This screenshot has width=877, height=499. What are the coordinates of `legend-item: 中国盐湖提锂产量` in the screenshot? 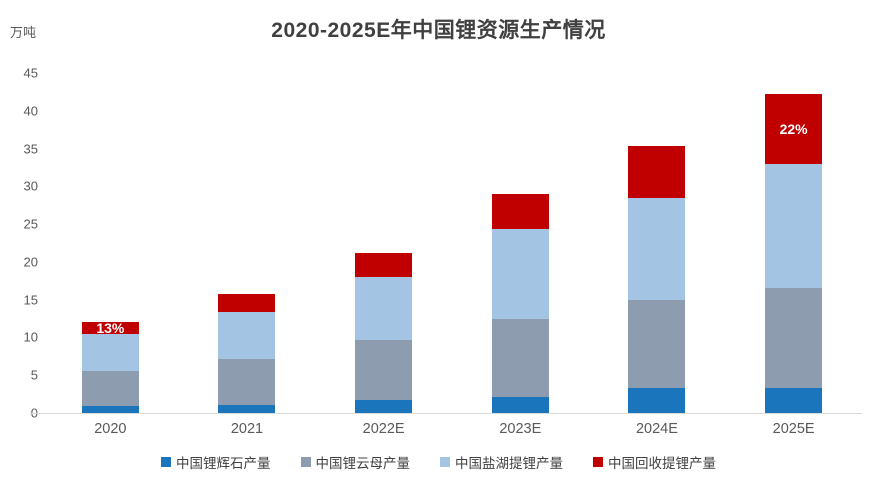 It's located at (501, 462).